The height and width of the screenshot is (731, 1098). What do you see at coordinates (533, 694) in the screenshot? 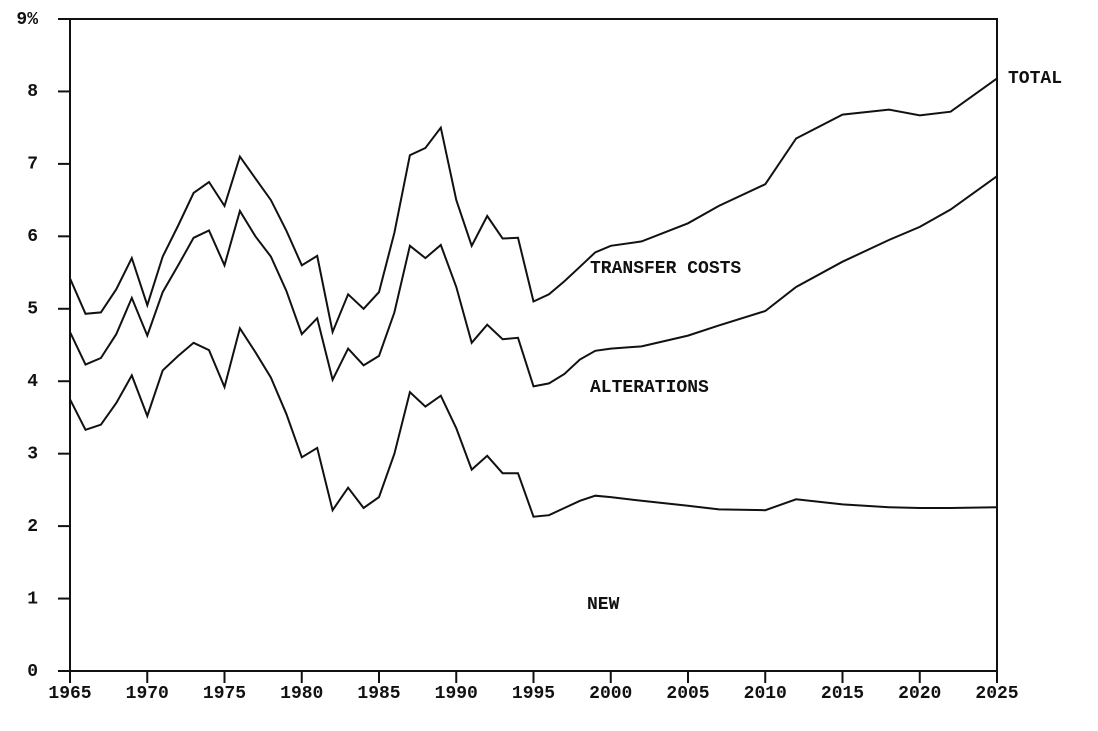
I see `x-tick-label: 1995` at bounding box center [533, 694].